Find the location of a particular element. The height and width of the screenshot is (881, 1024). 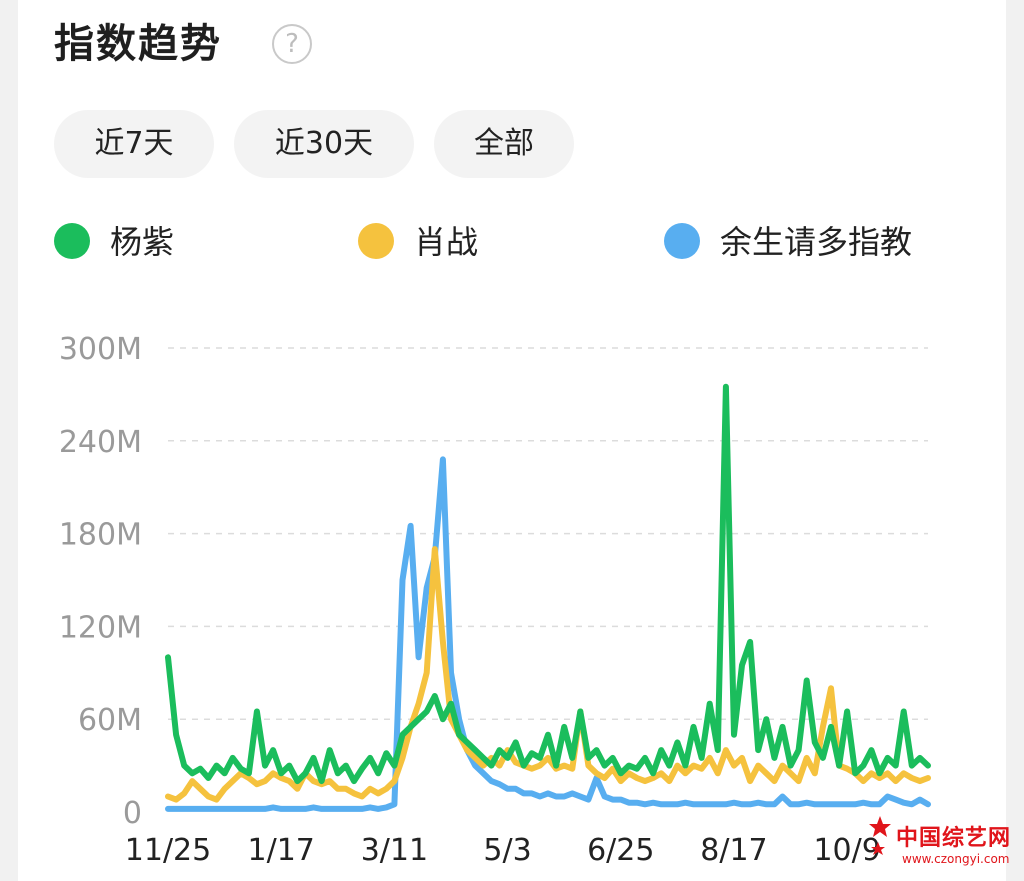

watermark-logo is located at coordinates (880, 835).